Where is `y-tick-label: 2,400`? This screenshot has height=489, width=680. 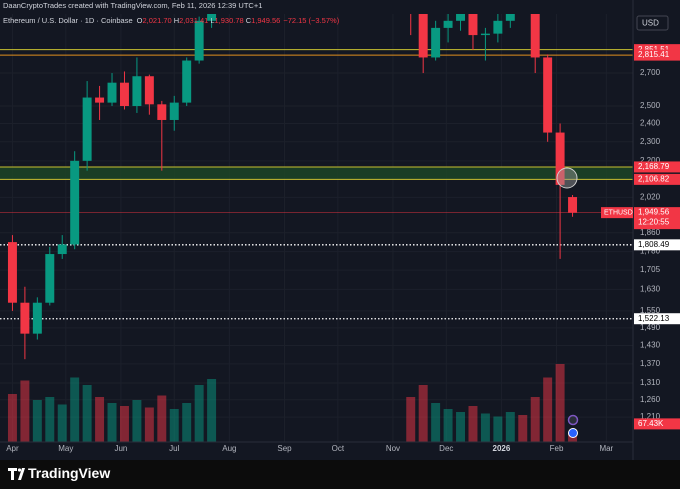
y-tick-label: 2,400 is located at coordinates (650, 123).